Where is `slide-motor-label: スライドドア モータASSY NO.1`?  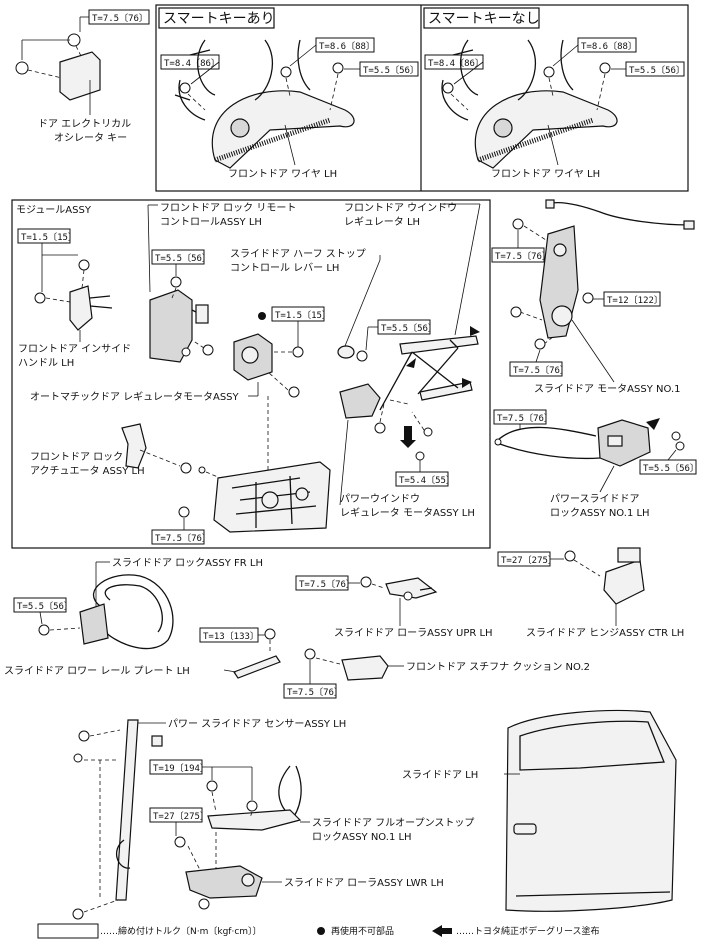 slide-motor-label: スライドドア モータASSY NO.1 is located at coordinates (607, 389).